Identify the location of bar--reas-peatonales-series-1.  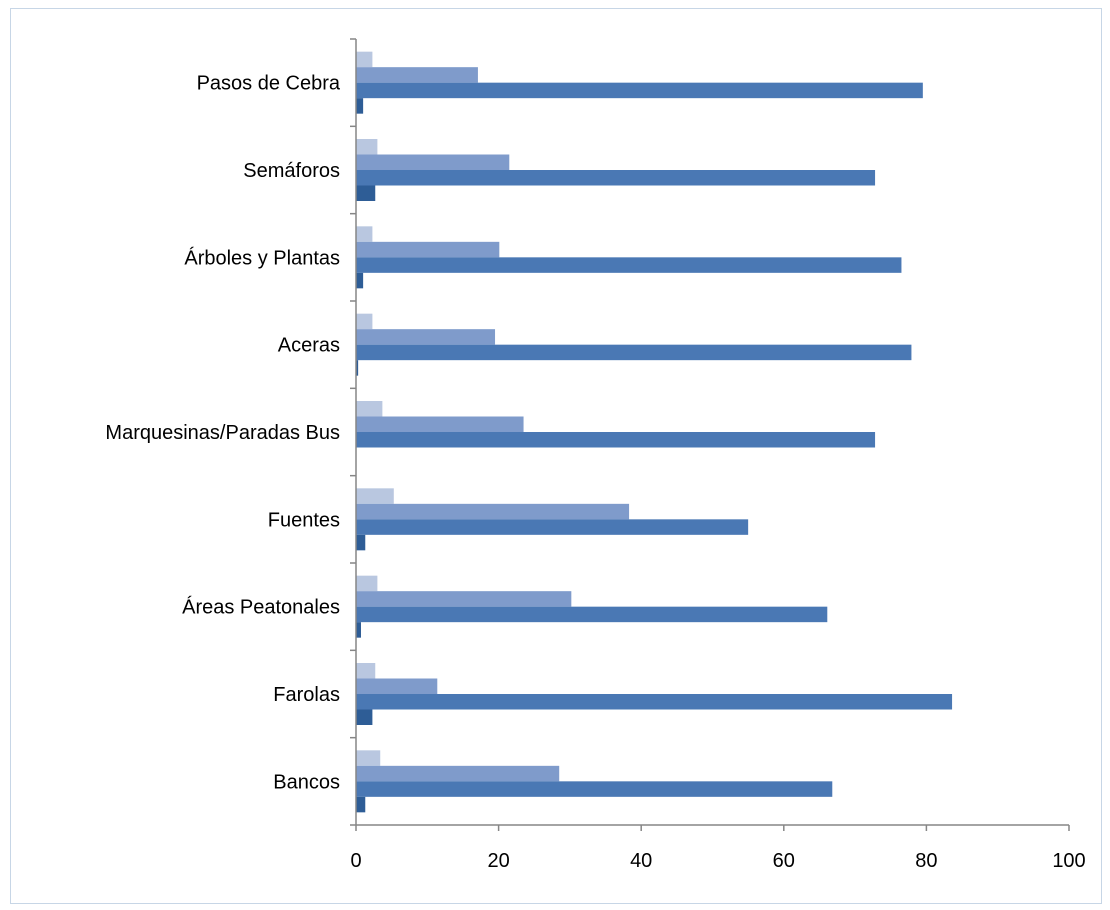
(367, 583).